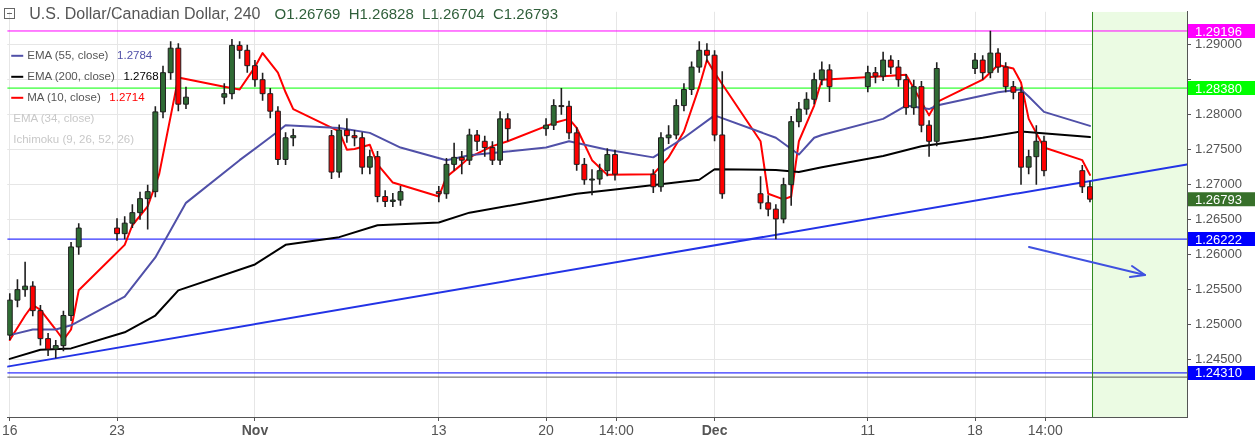 This screenshot has height=441, width=1255. I want to click on y-tick-label: 1.24500, so click(1218, 359).